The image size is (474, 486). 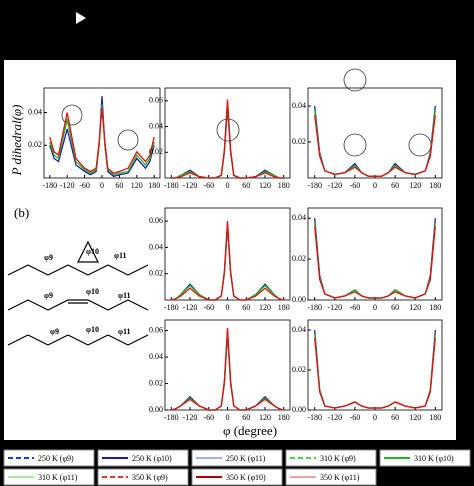 I want to click on newman-projections, so click(x=246, y=112).